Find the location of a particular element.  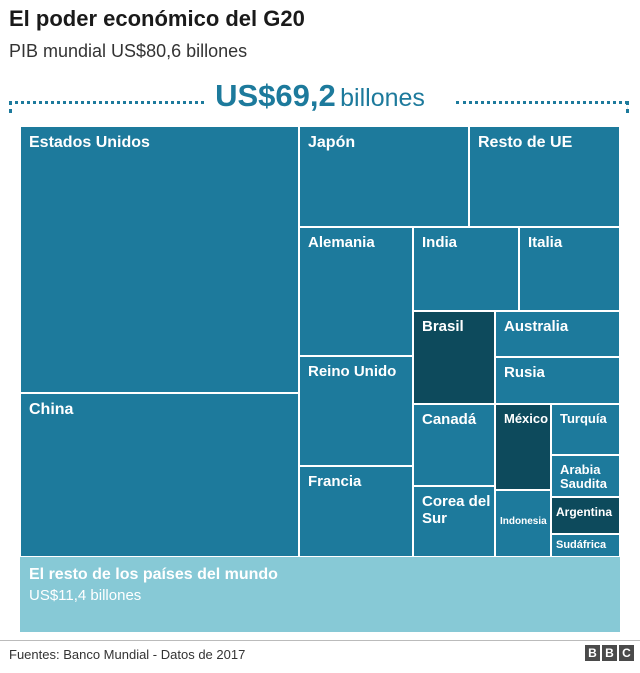

treemap-tile-sudafrica: Sudáfrica is located at coordinates (585, 545).